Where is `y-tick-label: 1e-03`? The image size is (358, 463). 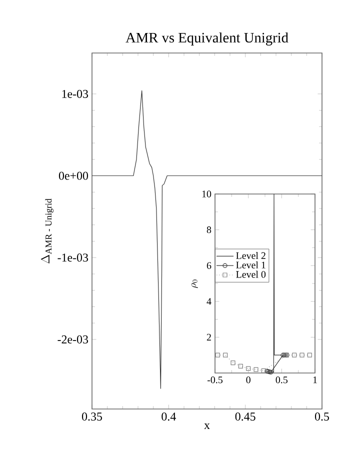 y-tick-label: 1e-03 is located at coordinates (75, 94).